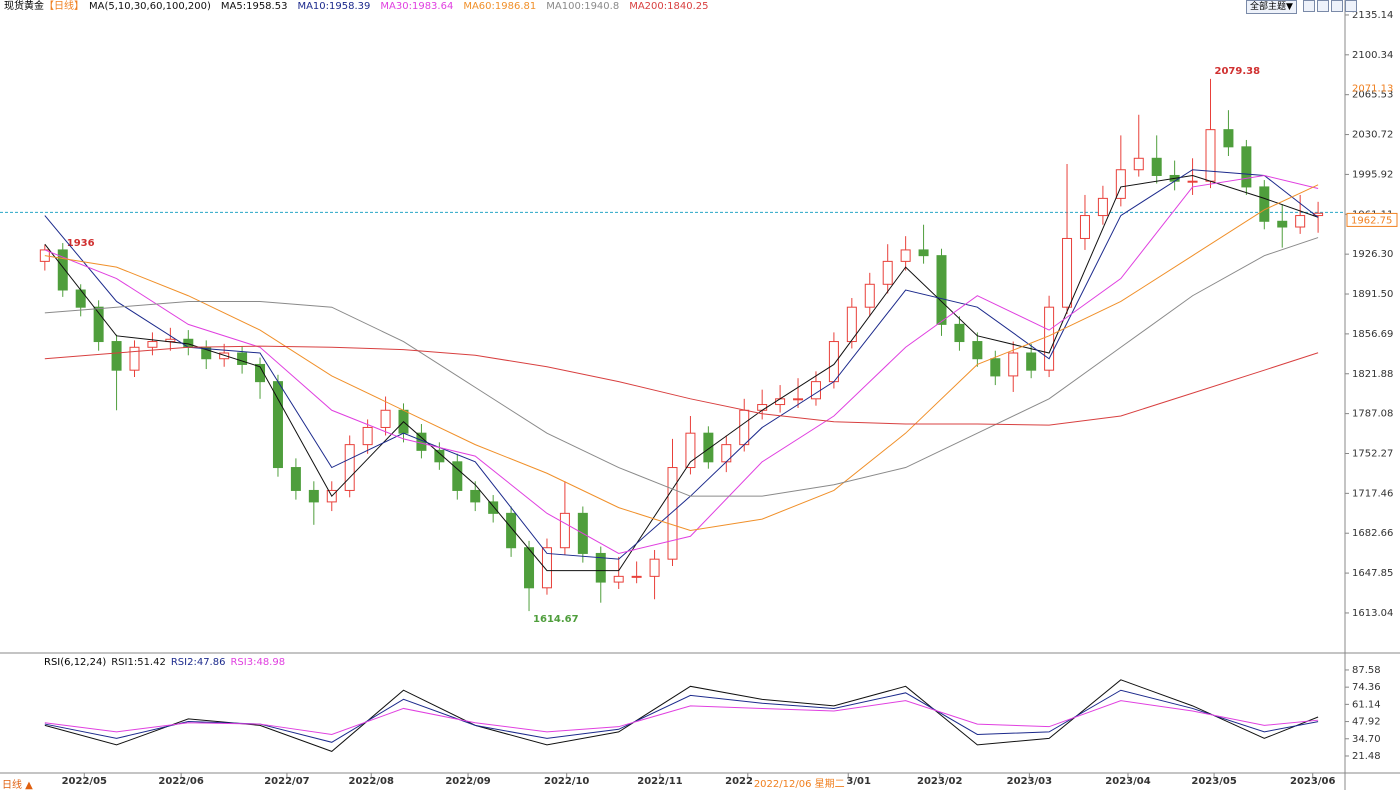 Image resolution: width=1400 pixels, height=791 pixels. Describe the element at coordinates (556, 619) in the screenshot. I see `extreme-label: 1614.67` at that location.